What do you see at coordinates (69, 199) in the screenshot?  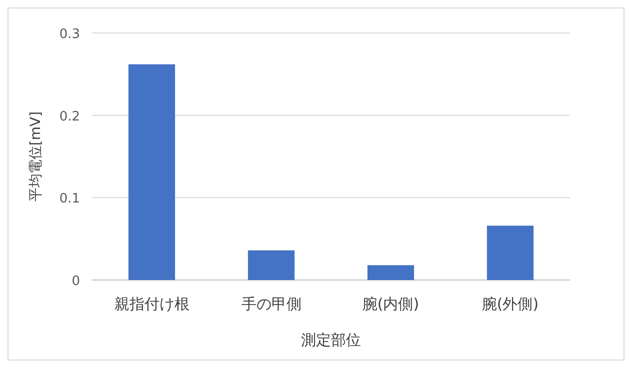 I see `y-tick-label: 0.1` at bounding box center [69, 199].